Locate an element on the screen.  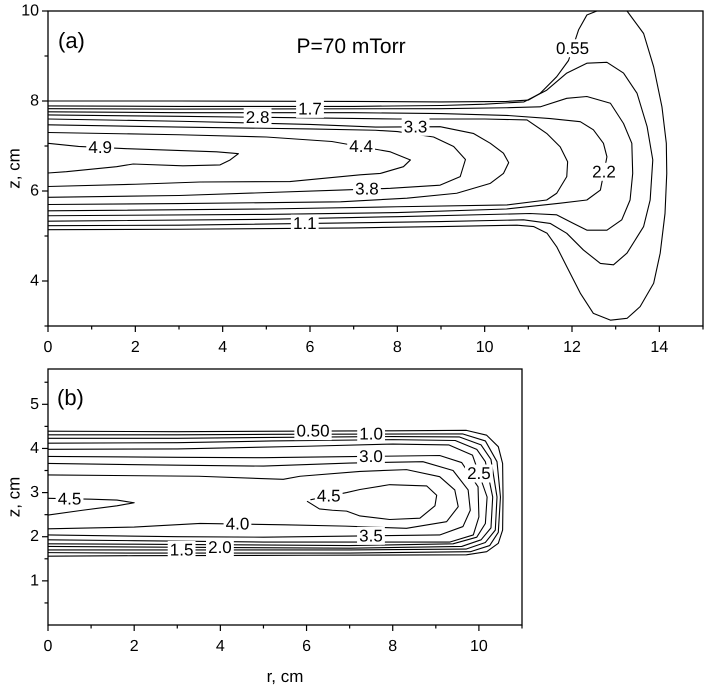
series-label: 0.50 is located at coordinates (313, 431).